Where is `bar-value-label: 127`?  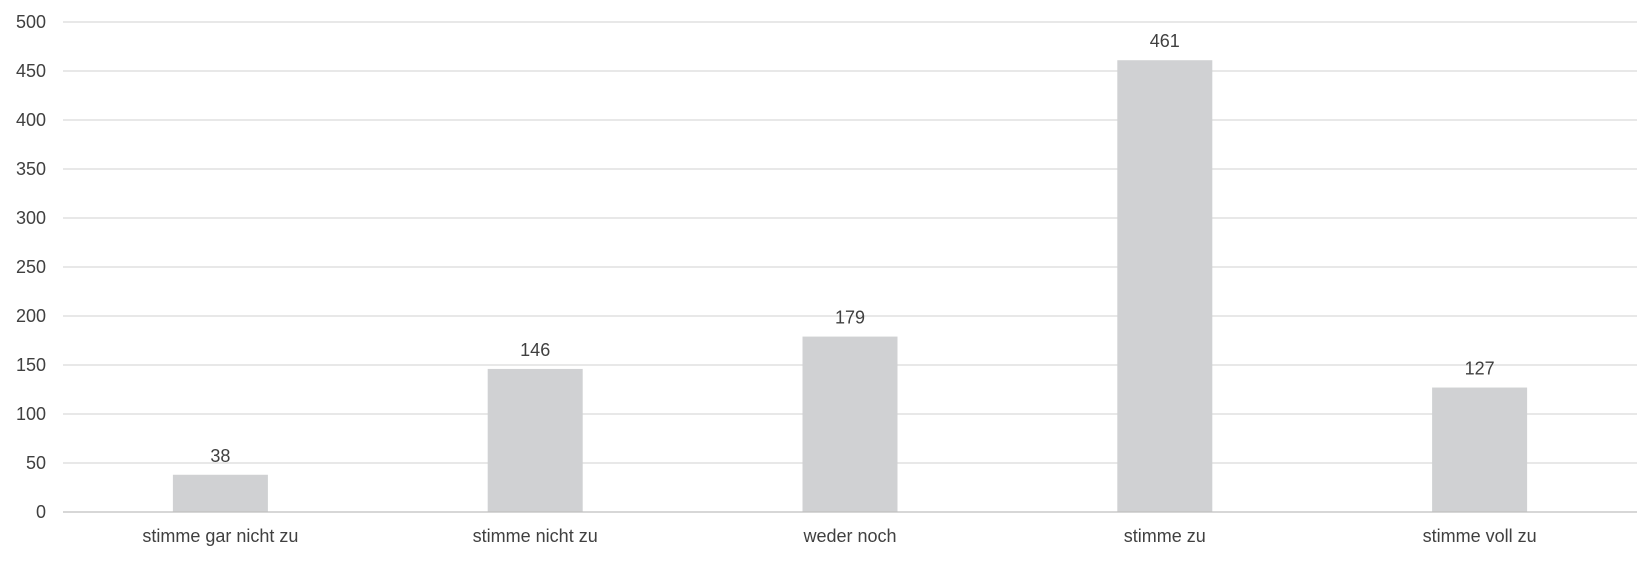
bar-value-label: 127 is located at coordinates (1480, 369).